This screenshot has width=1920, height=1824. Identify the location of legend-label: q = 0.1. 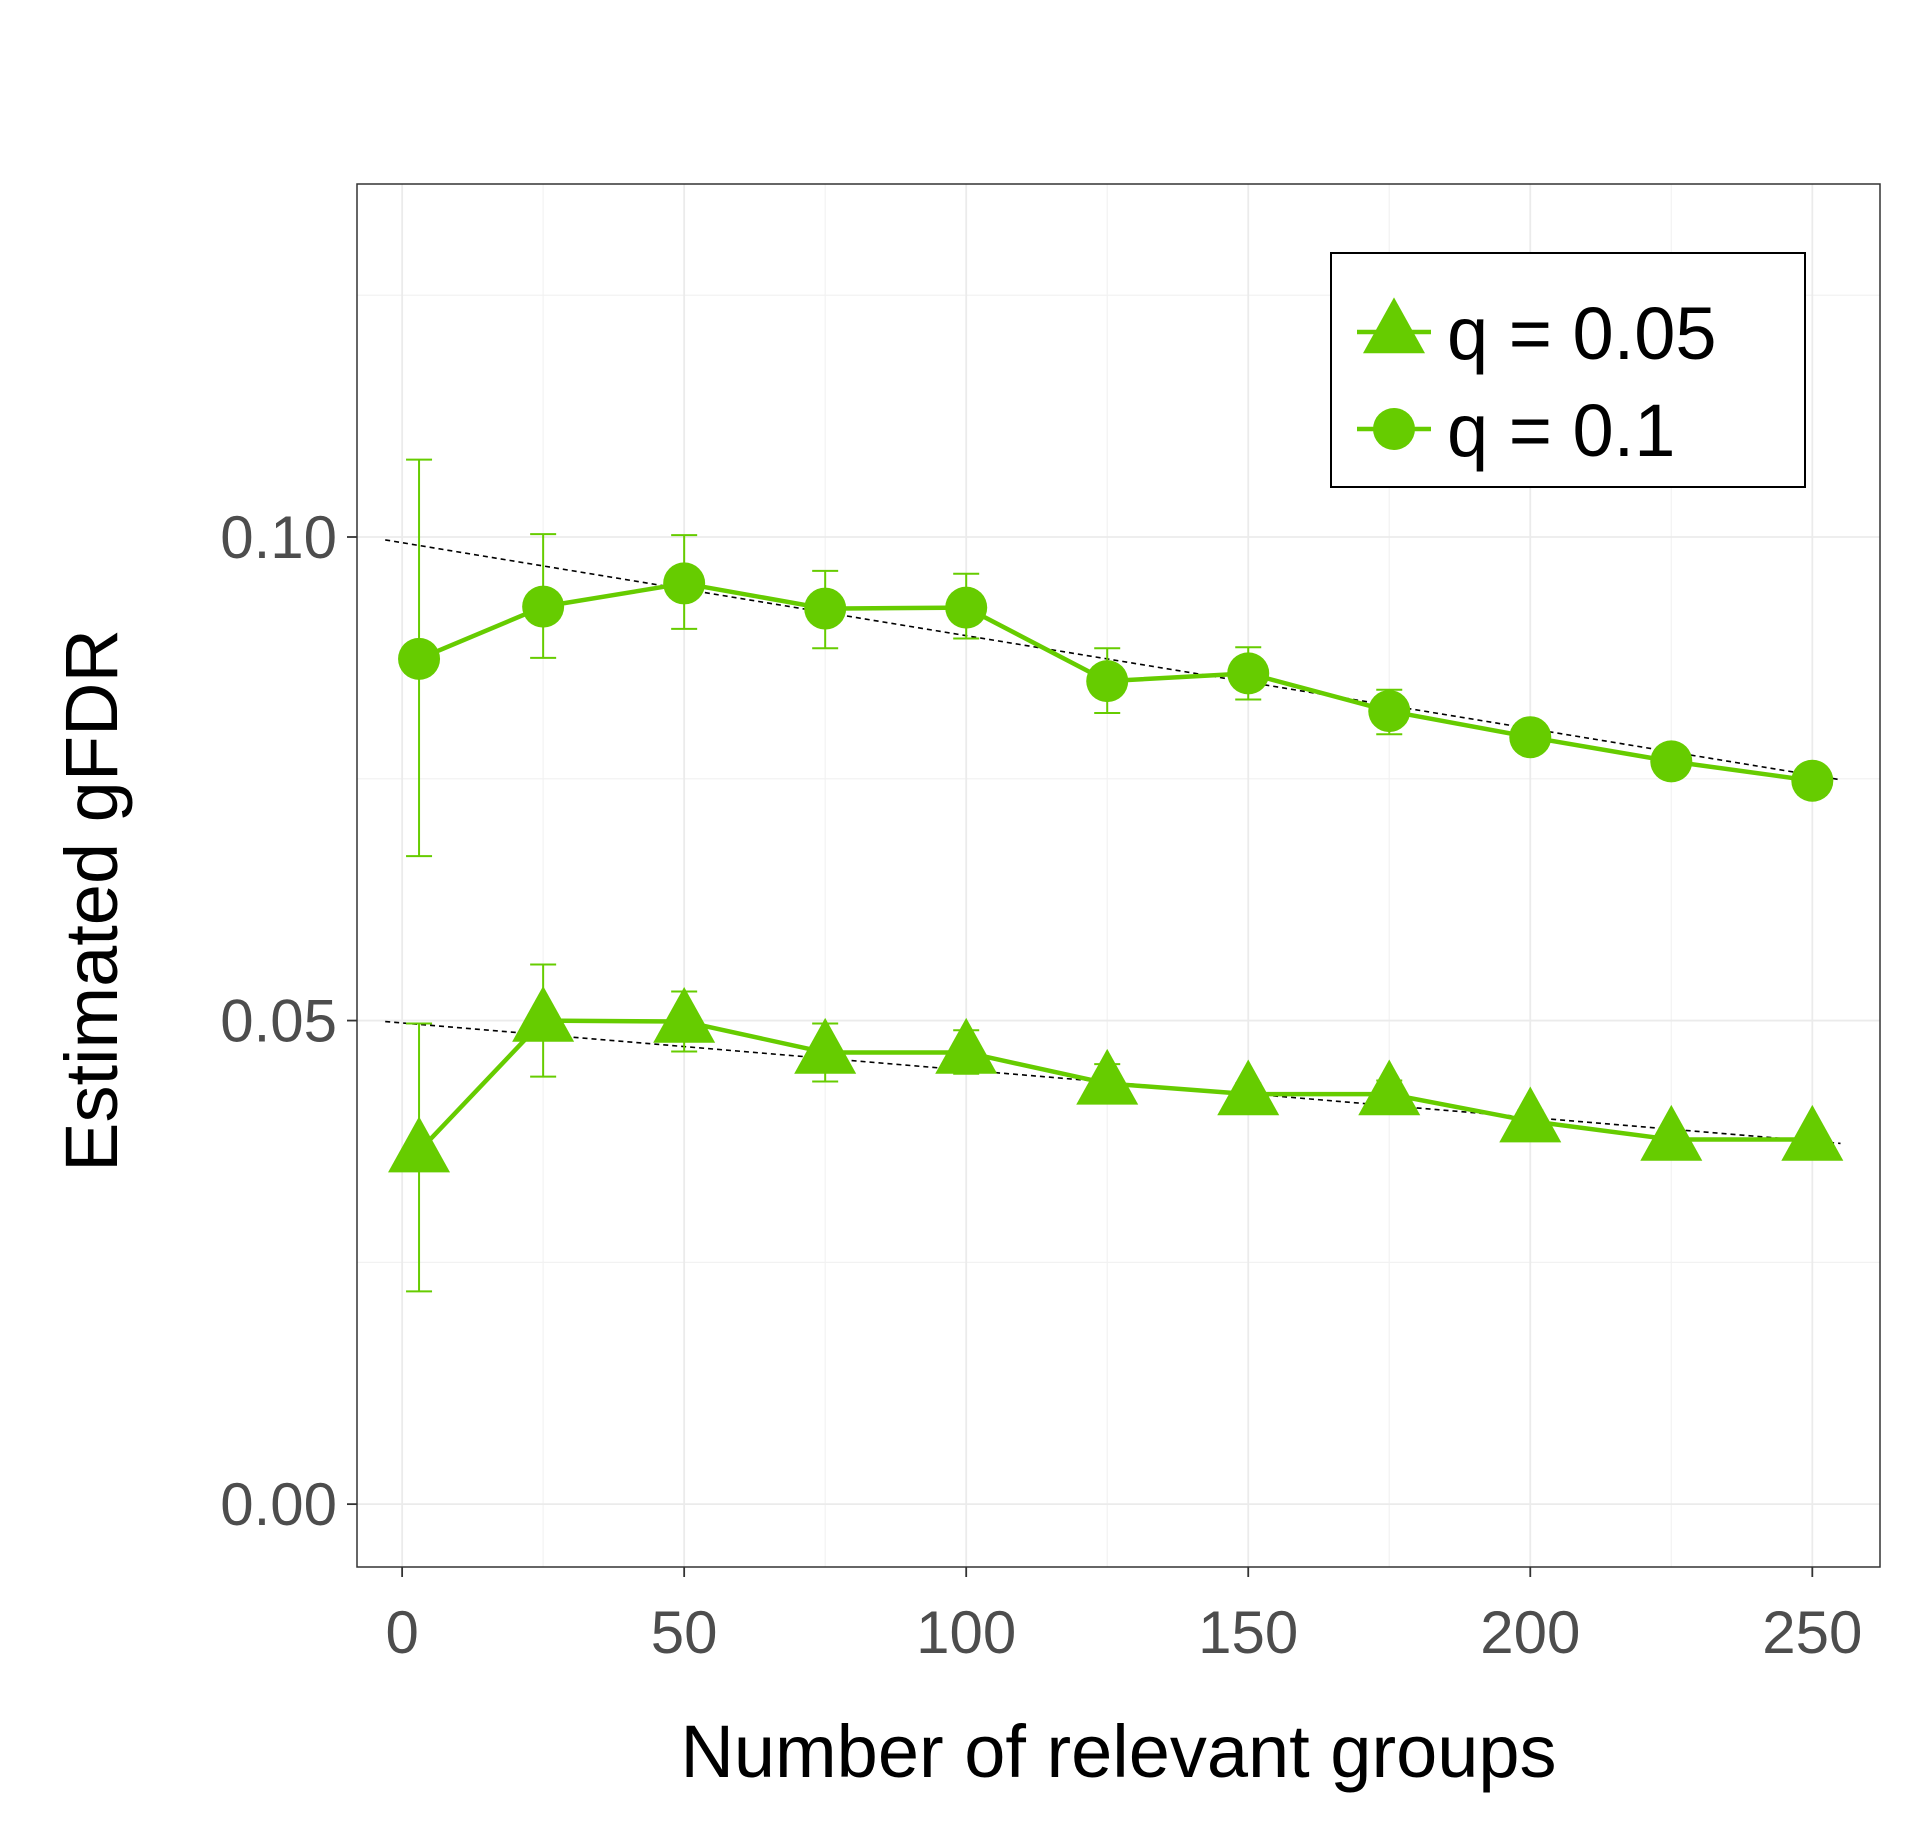
(1561, 430).